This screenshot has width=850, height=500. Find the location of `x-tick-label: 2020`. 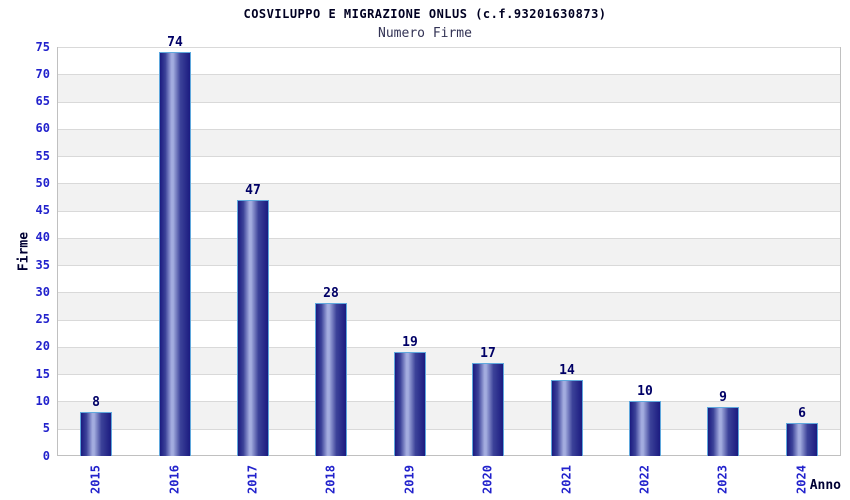

x-tick-label: 2020 is located at coordinates (487, 479).